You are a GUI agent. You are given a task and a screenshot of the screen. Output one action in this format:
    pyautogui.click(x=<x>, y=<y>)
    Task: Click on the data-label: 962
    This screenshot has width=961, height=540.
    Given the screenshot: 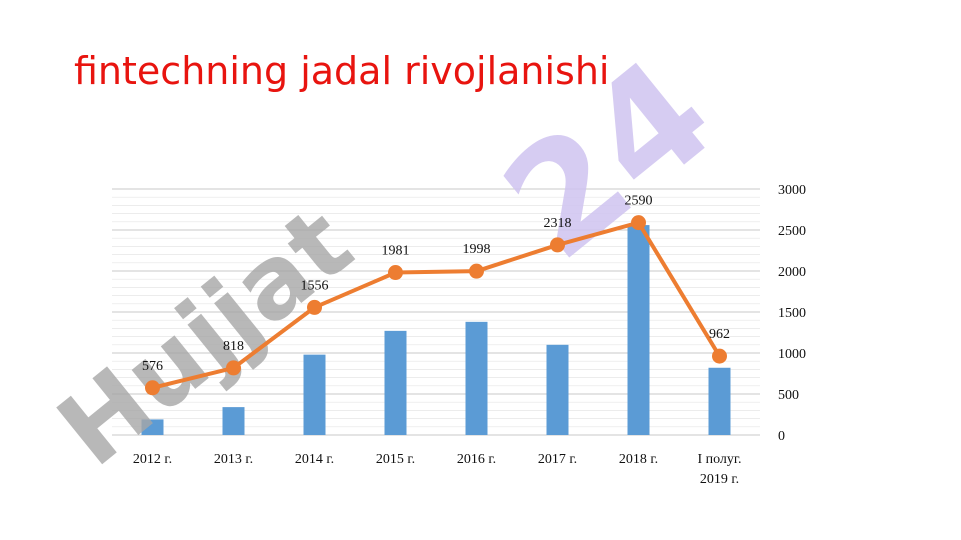 What is the action you would take?
    pyautogui.click(x=719, y=334)
    